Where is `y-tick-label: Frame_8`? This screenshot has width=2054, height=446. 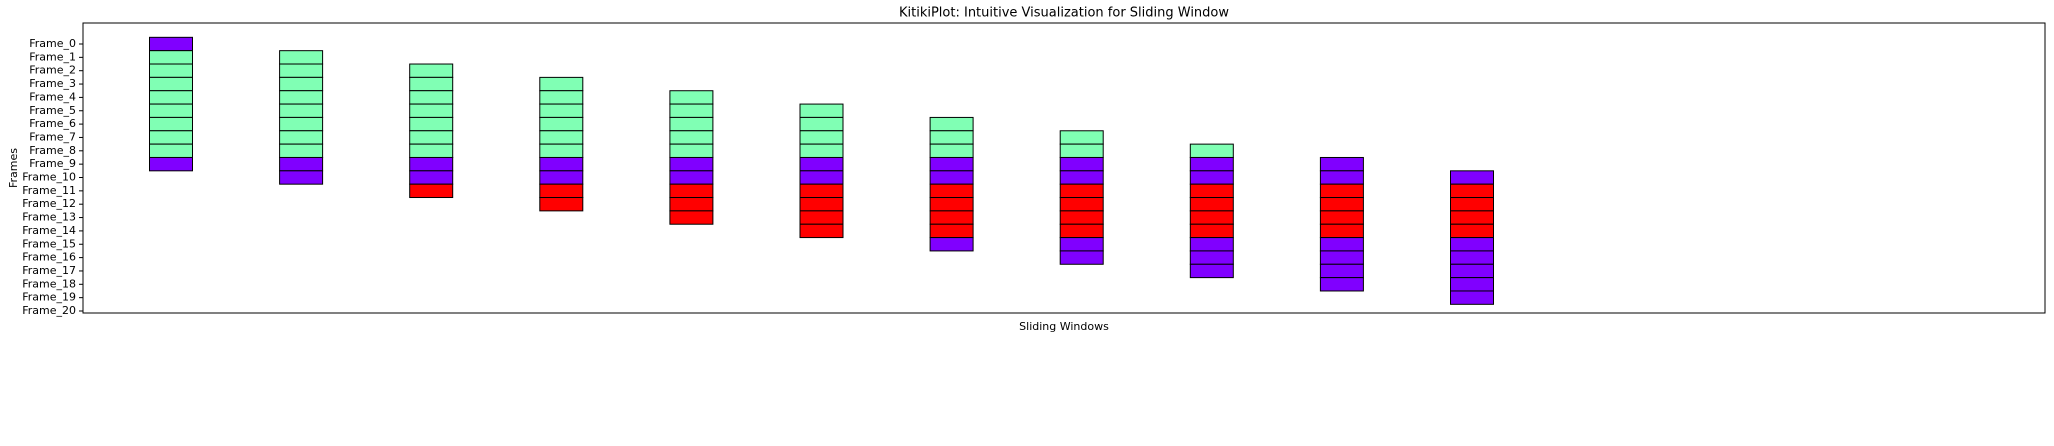
y-tick-label: Frame_8 is located at coordinates (52, 150).